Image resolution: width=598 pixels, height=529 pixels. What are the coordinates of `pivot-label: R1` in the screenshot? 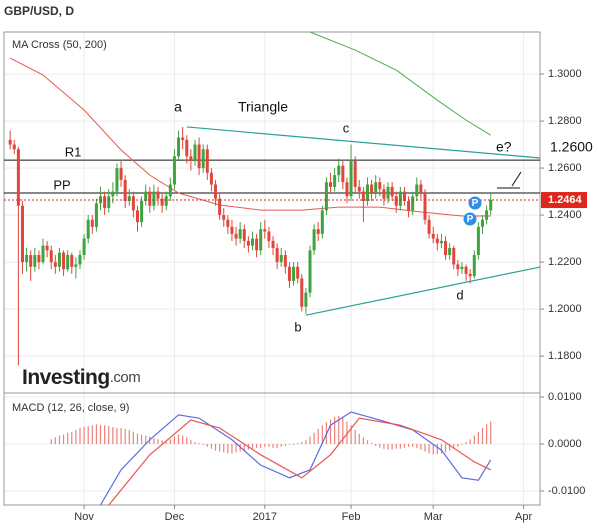 It's located at (73, 152).